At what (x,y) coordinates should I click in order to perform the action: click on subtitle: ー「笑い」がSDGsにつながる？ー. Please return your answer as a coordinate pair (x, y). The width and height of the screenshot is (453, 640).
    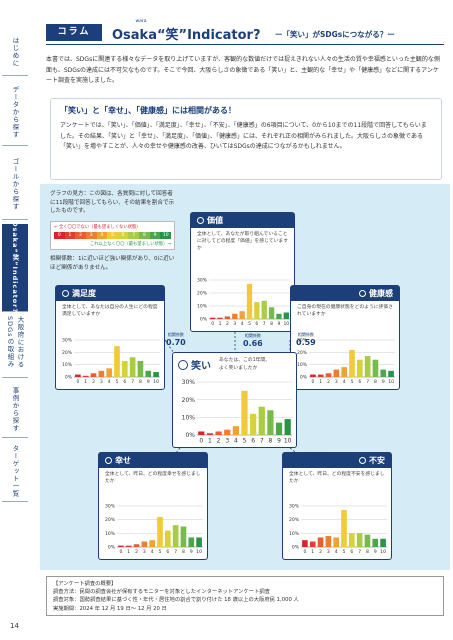
    Looking at the image, I should click on (335, 34).